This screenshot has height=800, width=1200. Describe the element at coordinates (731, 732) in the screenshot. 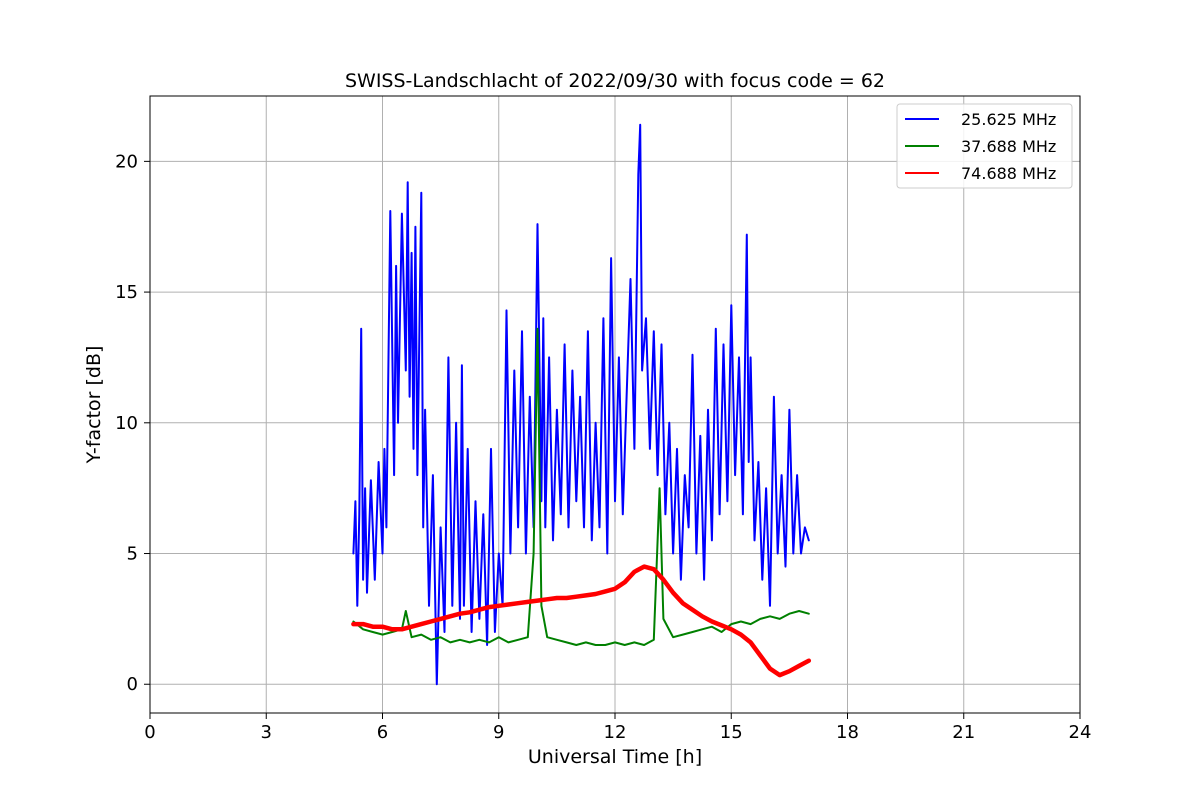

I see `x-tick-label: 15` at that location.